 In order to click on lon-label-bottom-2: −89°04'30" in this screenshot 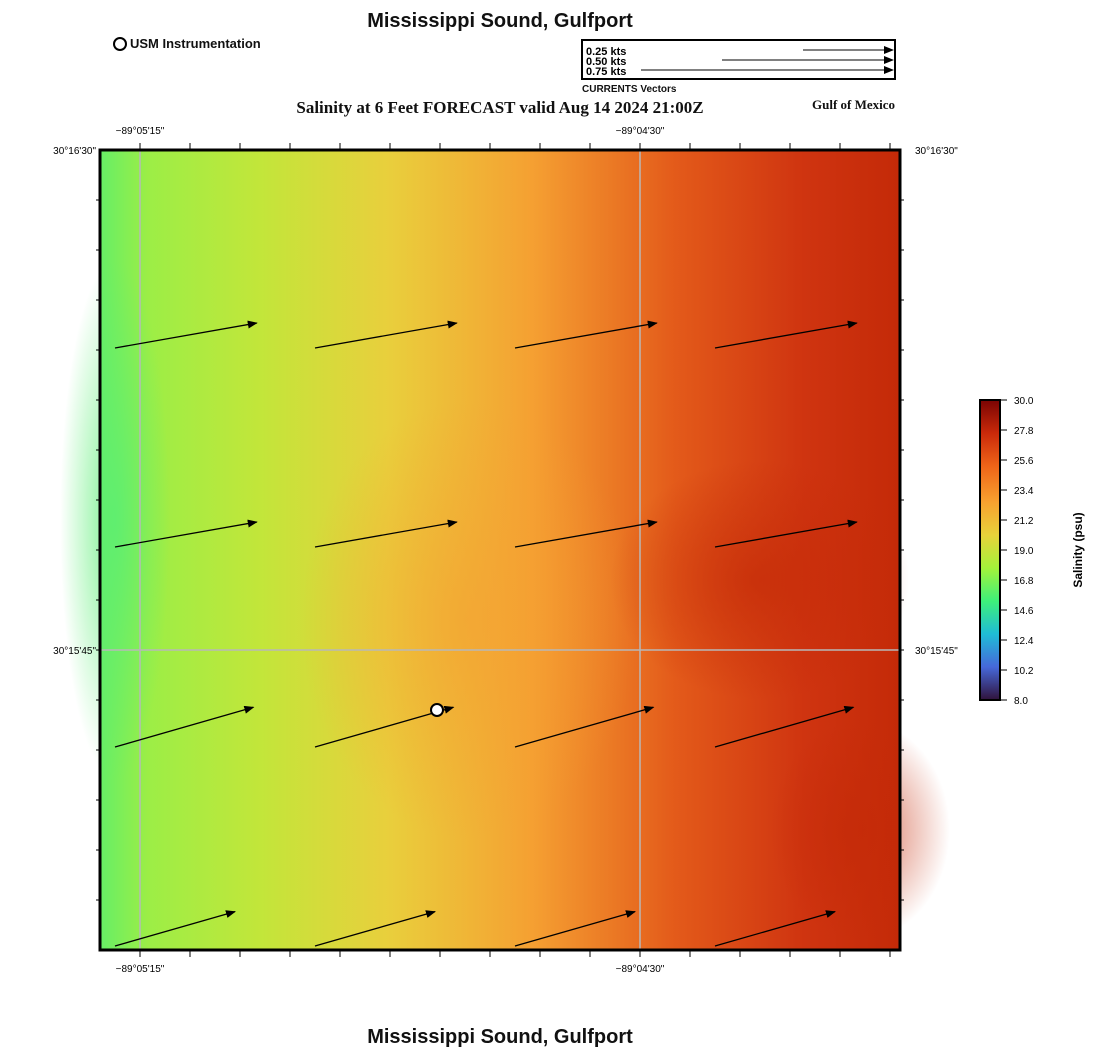, I will do `click(640, 969)`.